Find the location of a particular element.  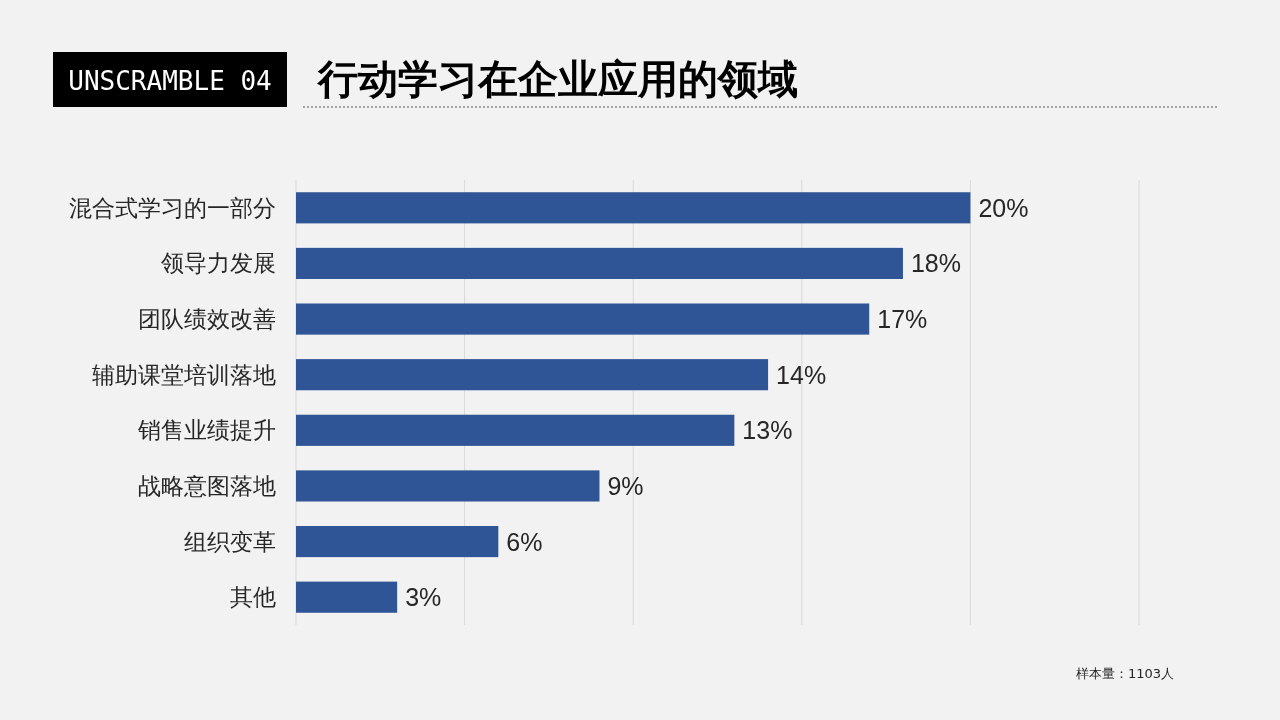

annotation: 样本量：1103人 is located at coordinates (1125, 673).